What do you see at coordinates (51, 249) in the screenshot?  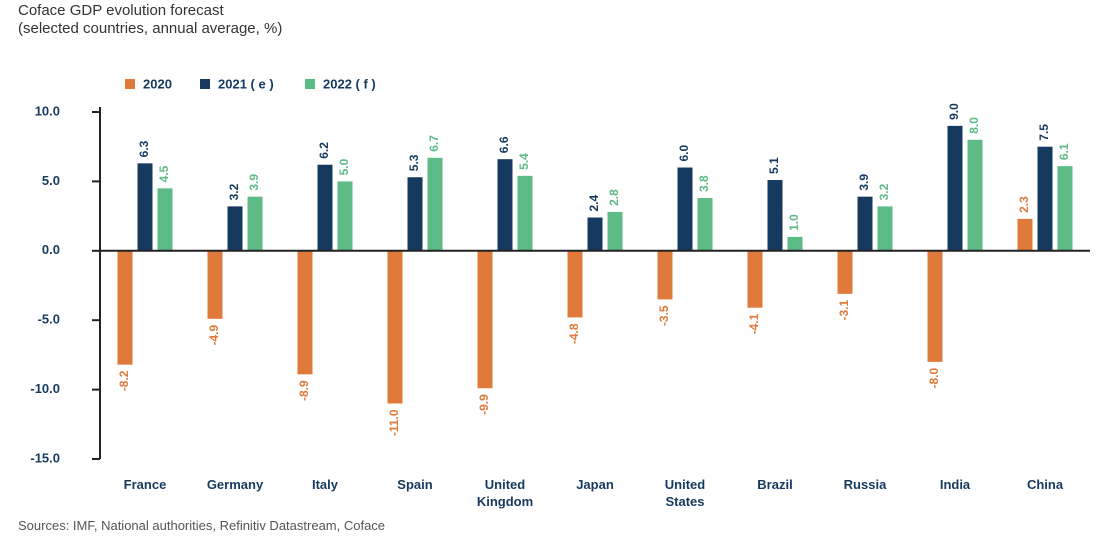 I see `y-tick-label: 0.0` at bounding box center [51, 249].